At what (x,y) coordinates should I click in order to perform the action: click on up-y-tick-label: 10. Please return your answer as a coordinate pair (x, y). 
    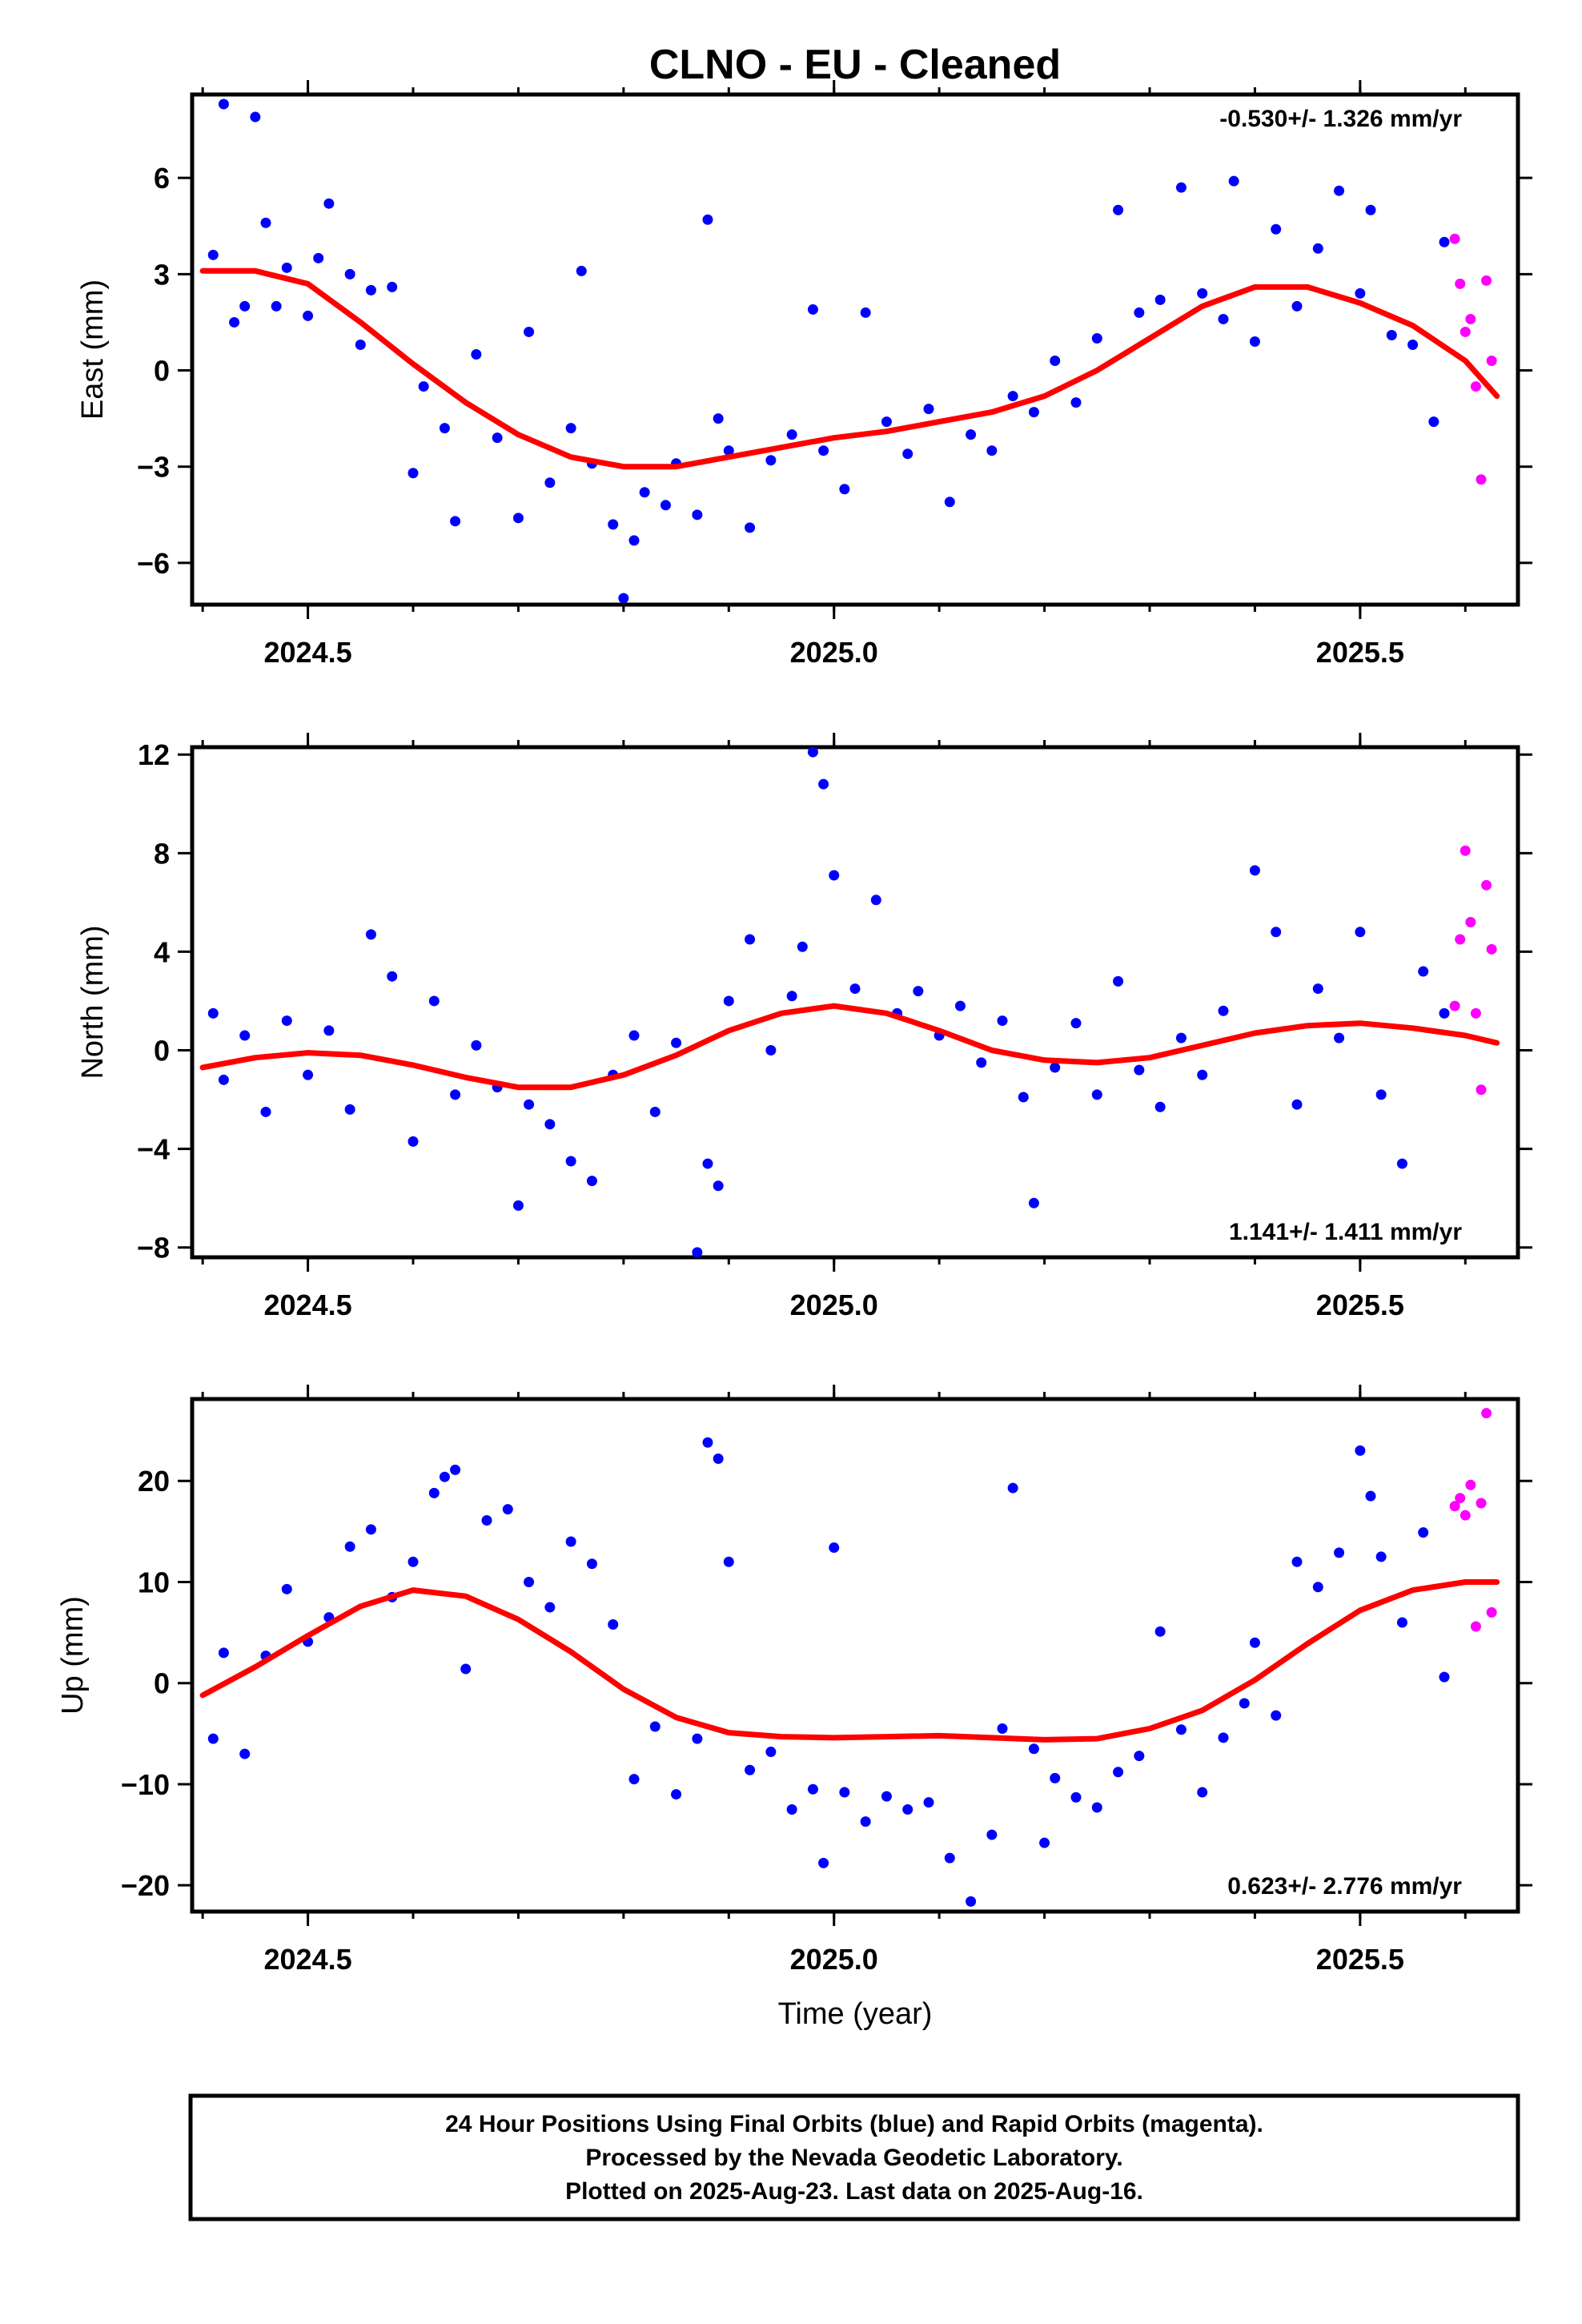
    Looking at the image, I should click on (154, 1582).